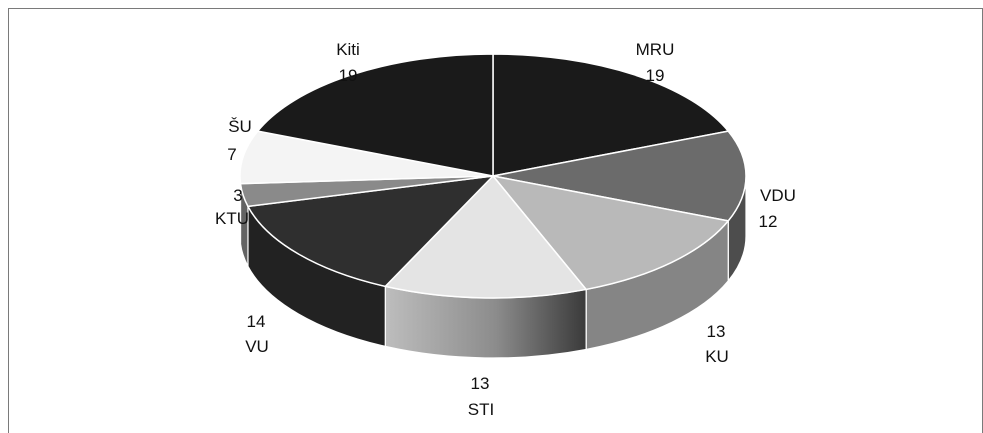 Image resolution: width=983 pixels, height=433 pixels. Describe the element at coordinates (237, 195) in the screenshot. I see `slice-value-ktu: 3` at that location.